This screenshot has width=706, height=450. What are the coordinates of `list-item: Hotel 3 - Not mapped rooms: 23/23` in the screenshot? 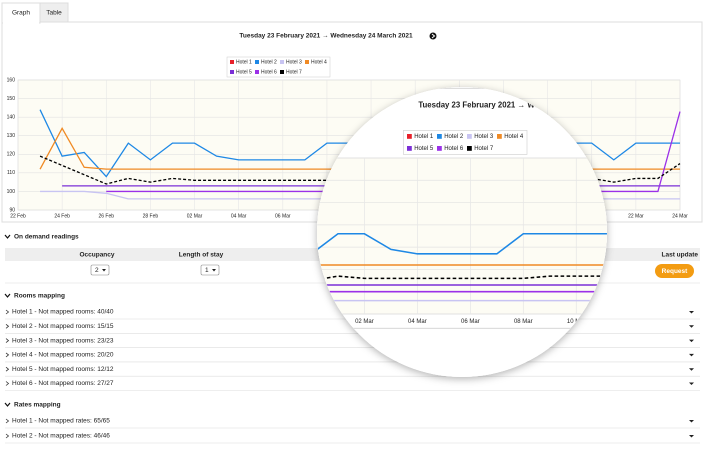 It's located at (63, 340).